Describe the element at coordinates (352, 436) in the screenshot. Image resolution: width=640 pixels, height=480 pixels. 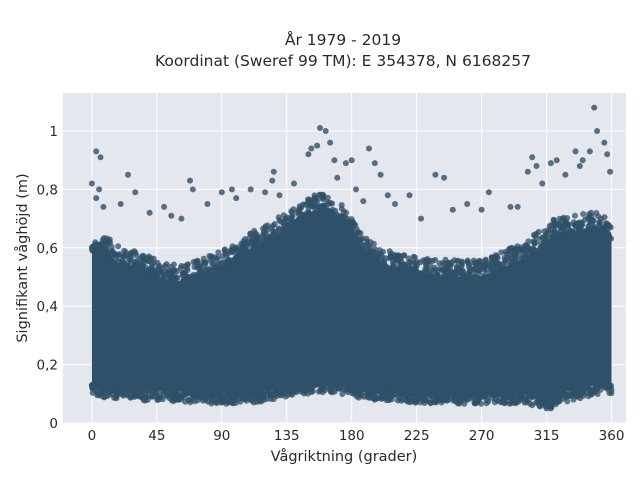
I see `x-tick-label: 180` at that location.